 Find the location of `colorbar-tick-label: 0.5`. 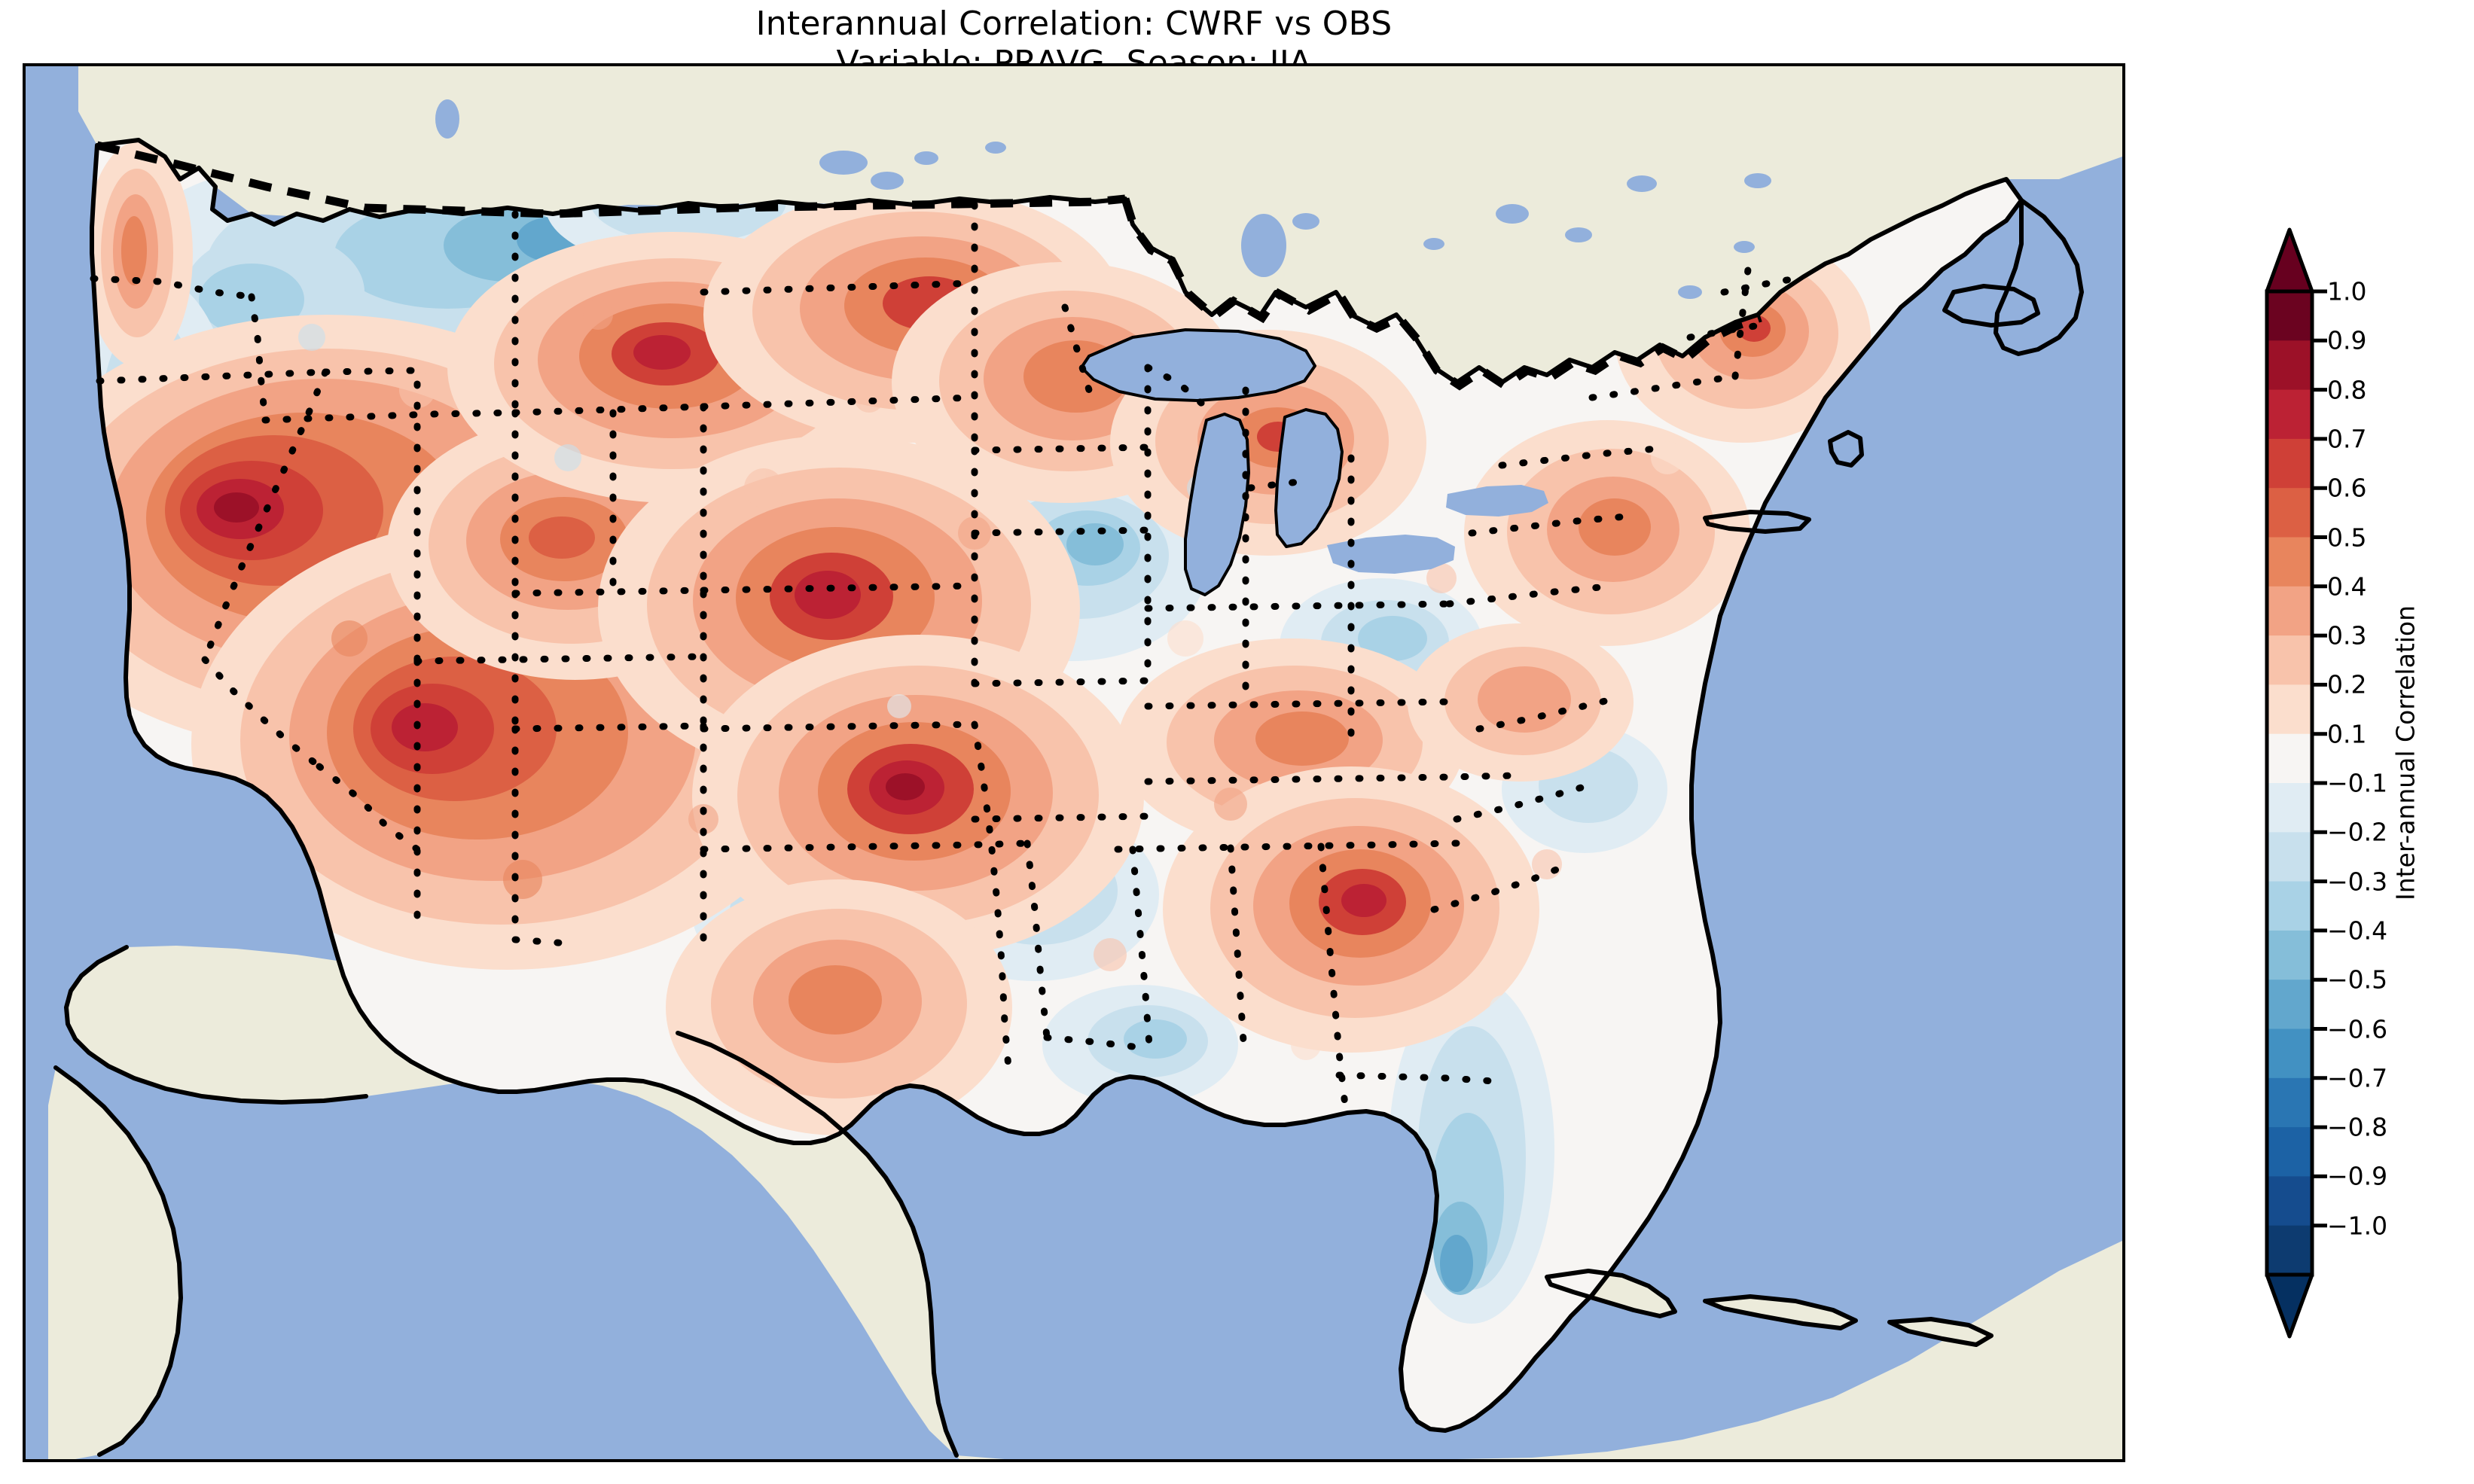

colorbar-tick-label: 0.5 is located at coordinates (2347, 537).